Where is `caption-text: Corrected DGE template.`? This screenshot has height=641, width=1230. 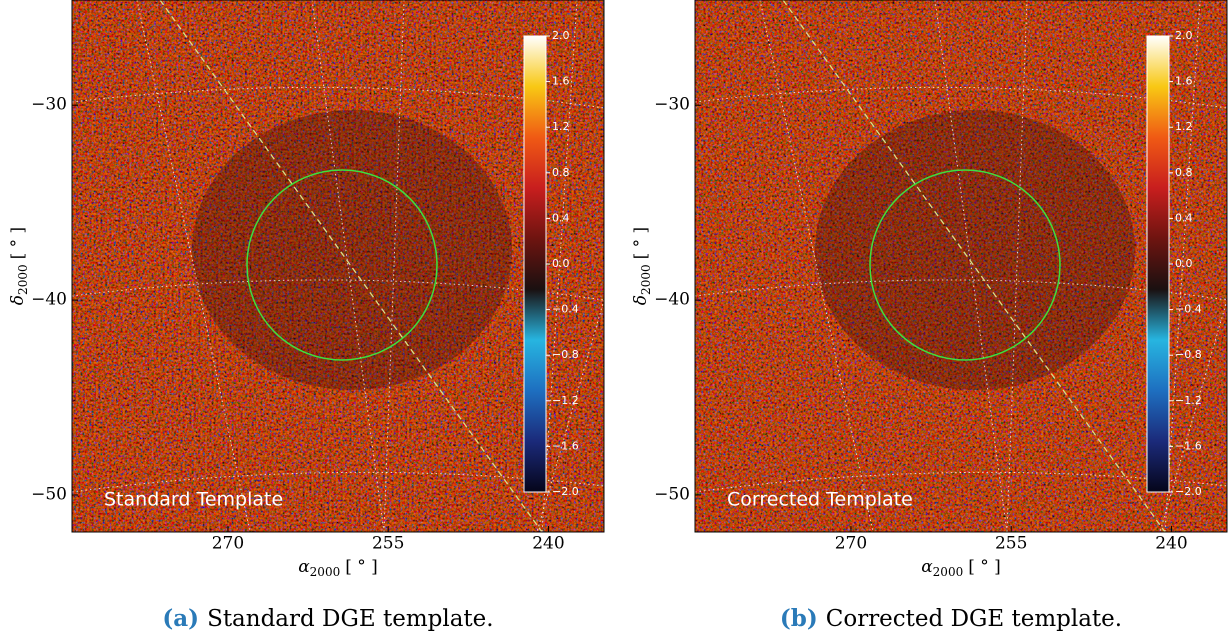 caption-text: Corrected DGE template. is located at coordinates (974, 619).